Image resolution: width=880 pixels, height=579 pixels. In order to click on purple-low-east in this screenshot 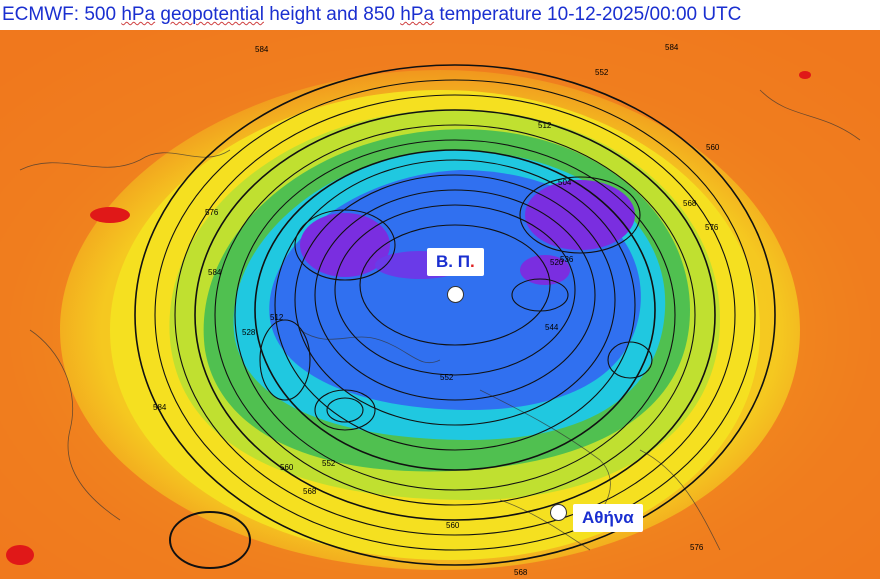, I will do `click(580, 215)`.